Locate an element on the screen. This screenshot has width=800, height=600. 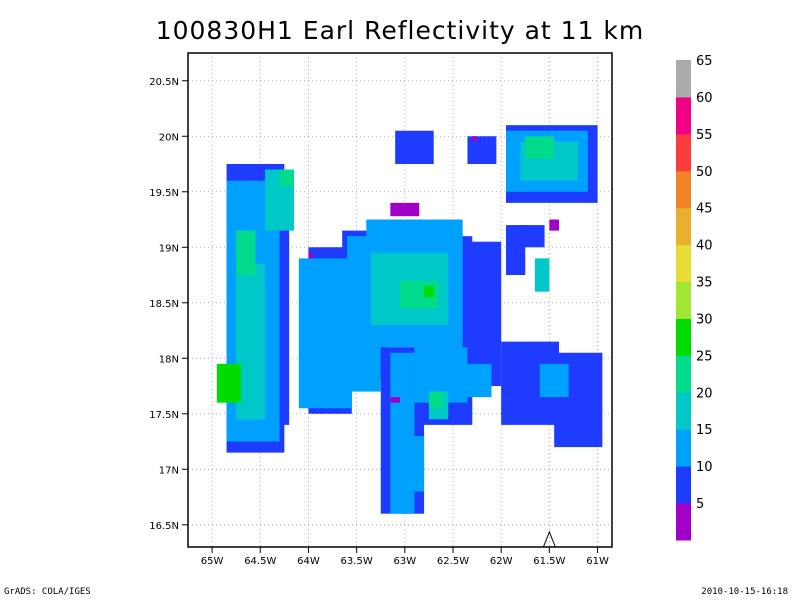
y-tick-label: 20.5N is located at coordinates (164, 82).